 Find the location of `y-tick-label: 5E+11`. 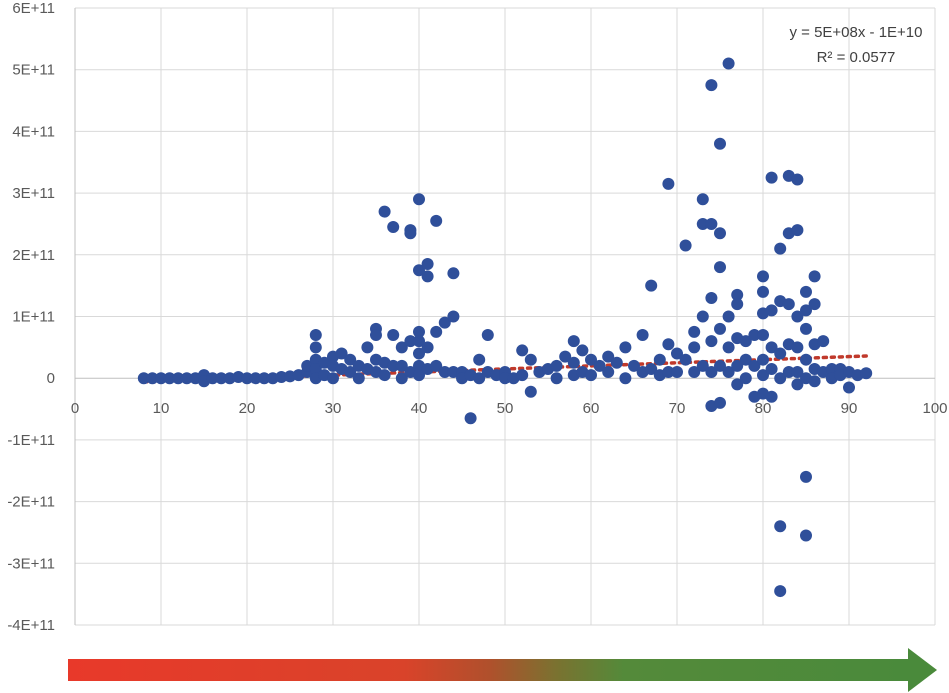

y-tick-label: 5E+11 is located at coordinates (33, 70).